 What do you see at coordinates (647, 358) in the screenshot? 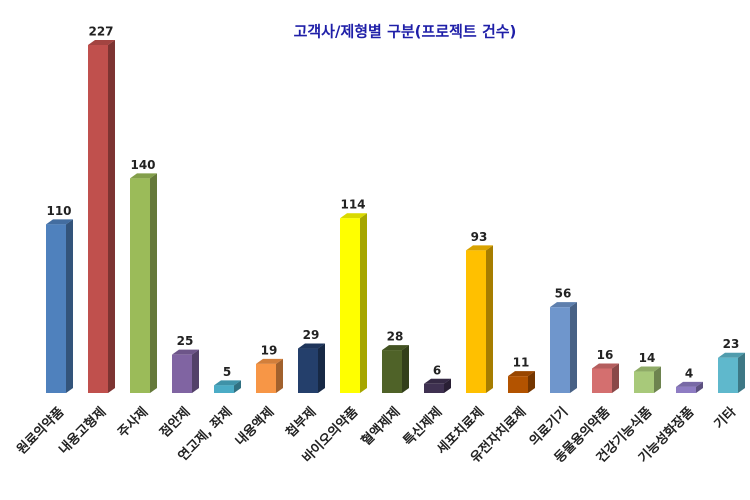
I see `value-label: 14` at bounding box center [647, 358].